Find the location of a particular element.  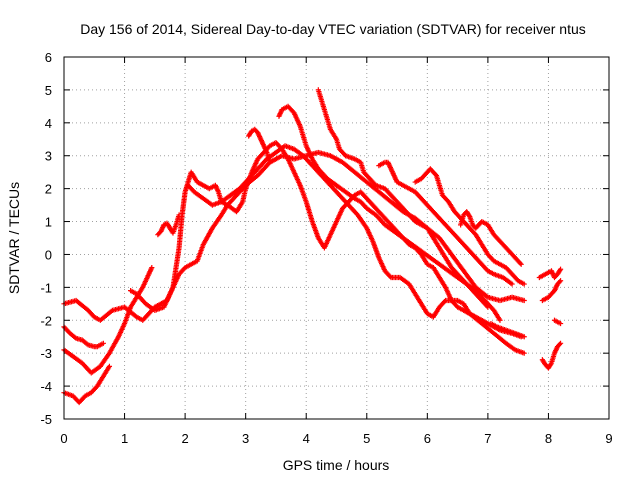

x-tick-label: 3 is located at coordinates (245, 438).